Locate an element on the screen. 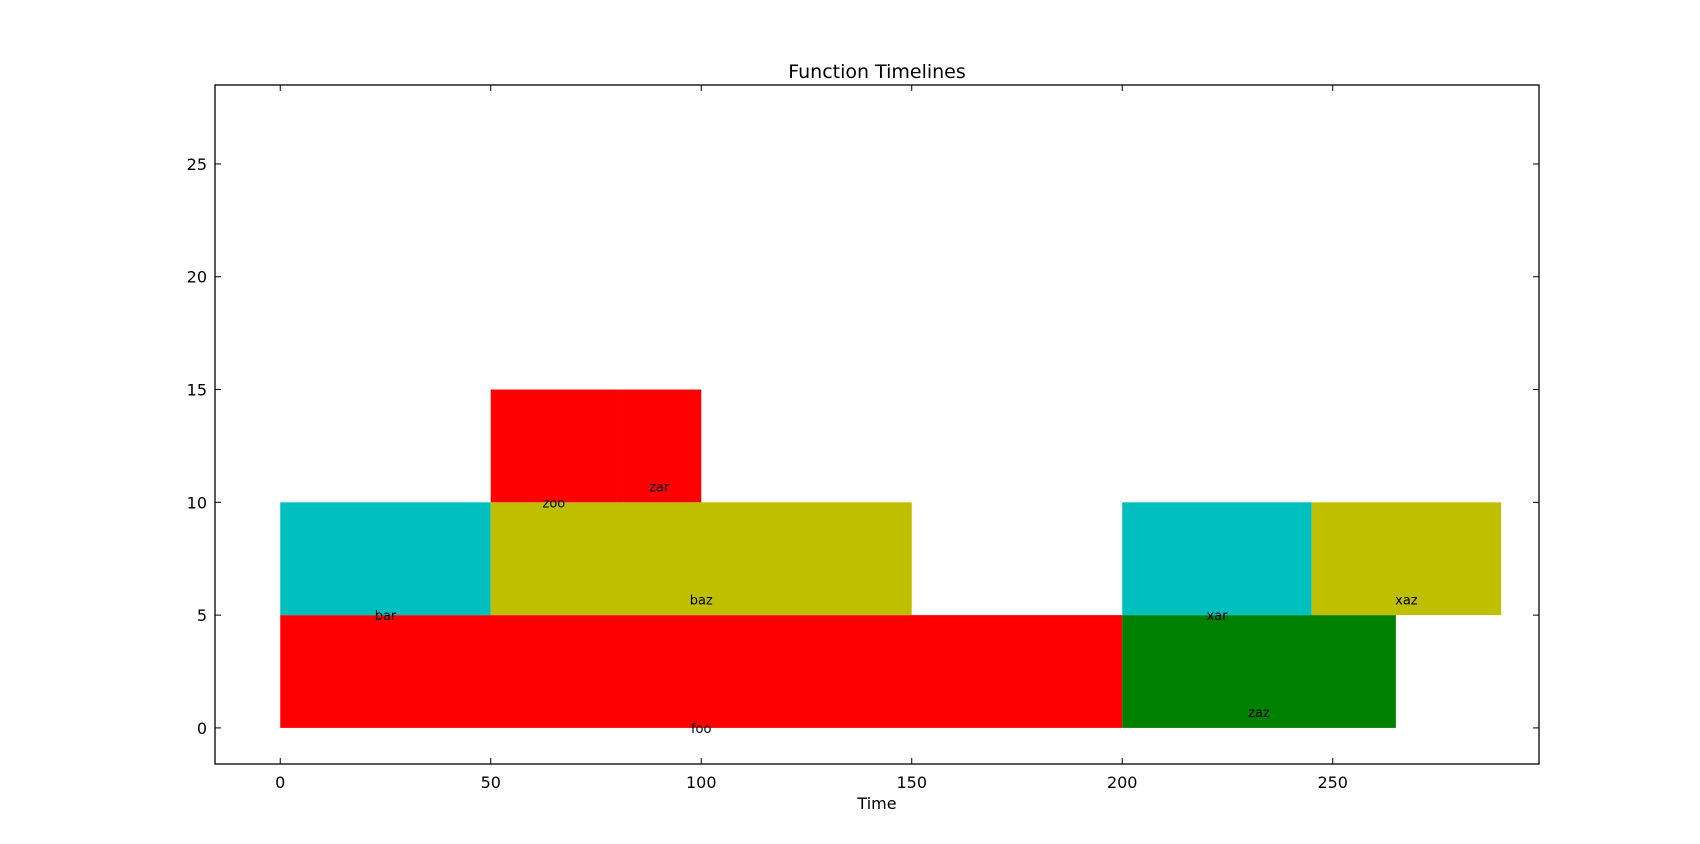 This screenshot has height=844, width=1700. bar-foo is located at coordinates (701, 671).